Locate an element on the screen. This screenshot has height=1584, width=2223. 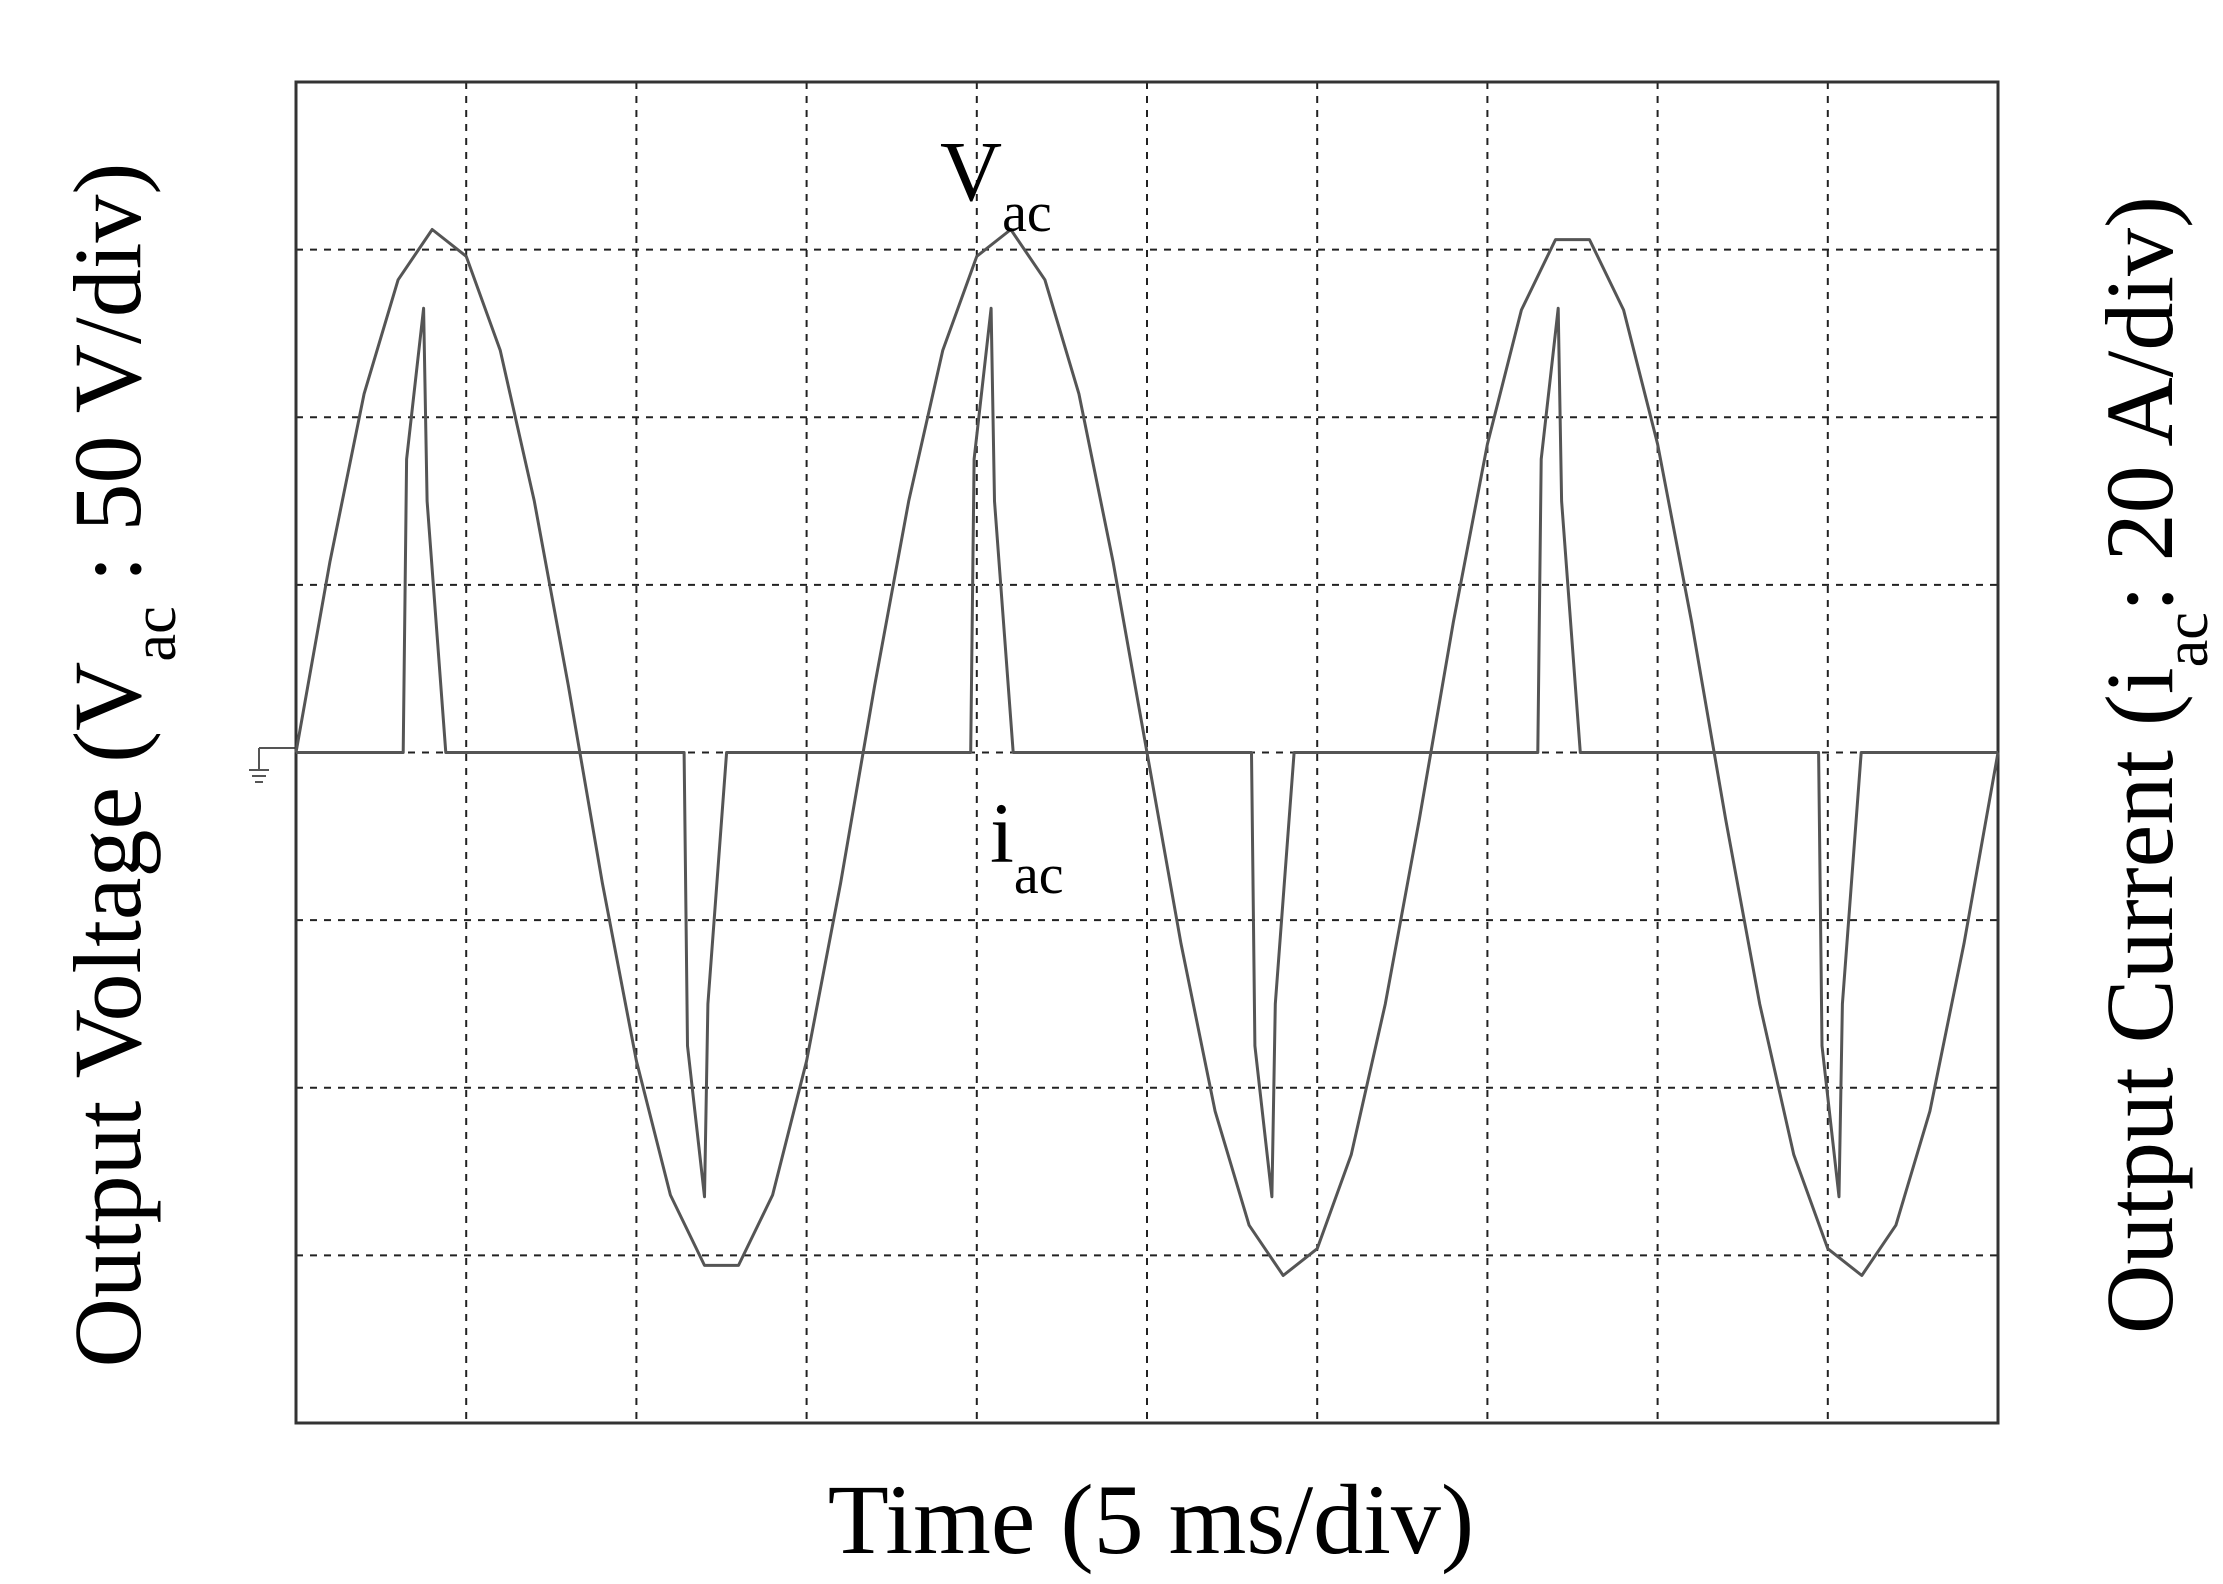
y-axis-label: Output Voltage (Vac : 50 V/div) is located at coordinates (121, 765).